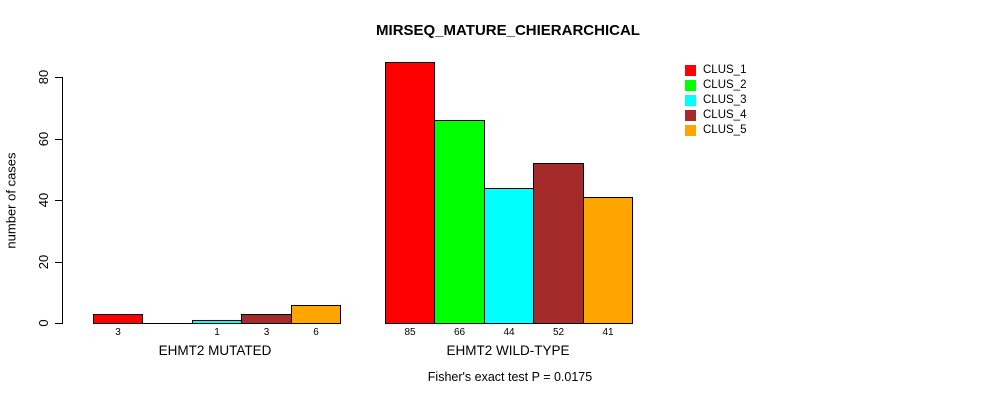 The width and height of the screenshot is (990, 400). What do you see at coordinates (725, 115) in the screenshot?
I see `legend-label: CLUS_4` at bounding box center [725, 115].